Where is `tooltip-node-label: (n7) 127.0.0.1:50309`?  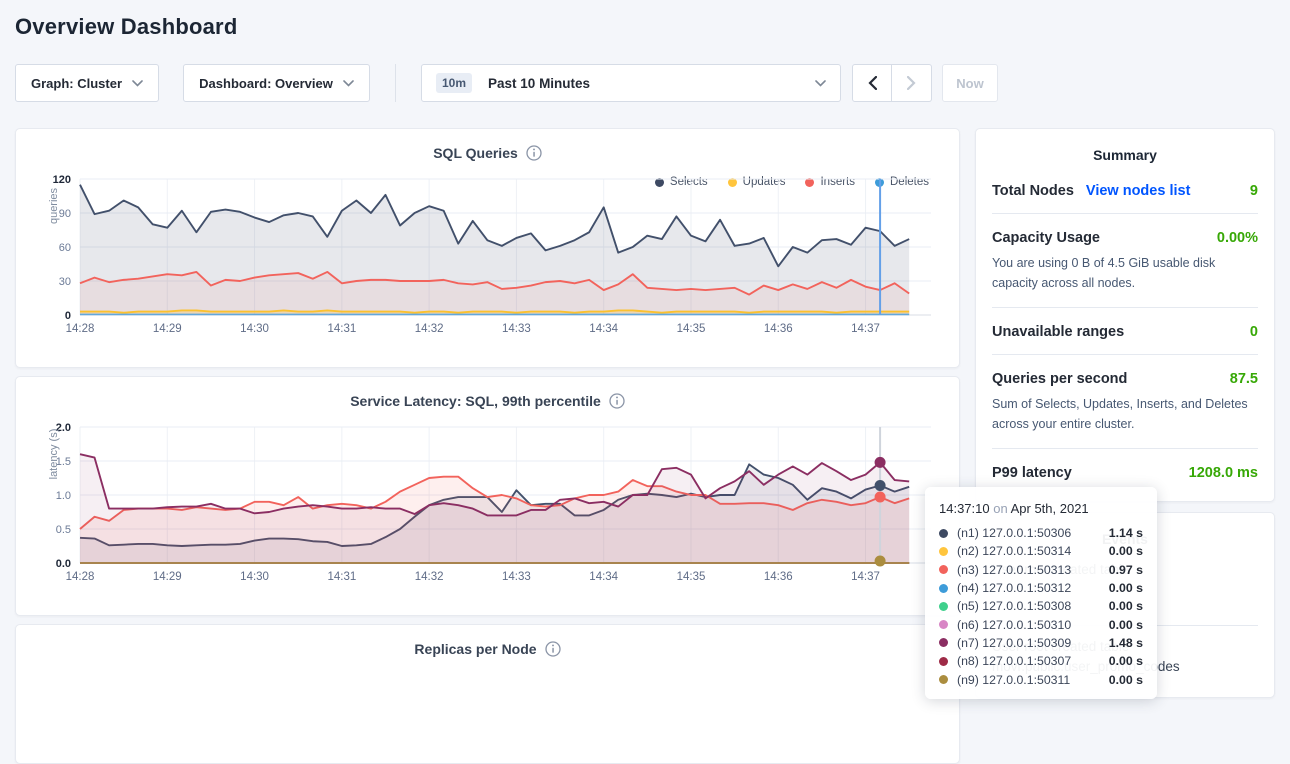 tooltip-node-label: (n7) 127.0.0.1:50309 is located at coordinates (1014, 642).